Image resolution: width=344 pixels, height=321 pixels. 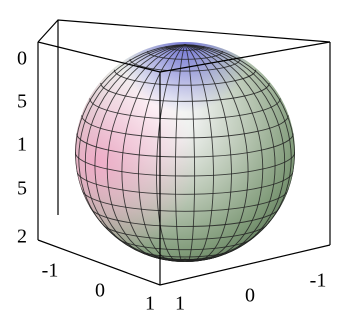 I want to click on z-tick-label: 0, so click(x=22, y=59).